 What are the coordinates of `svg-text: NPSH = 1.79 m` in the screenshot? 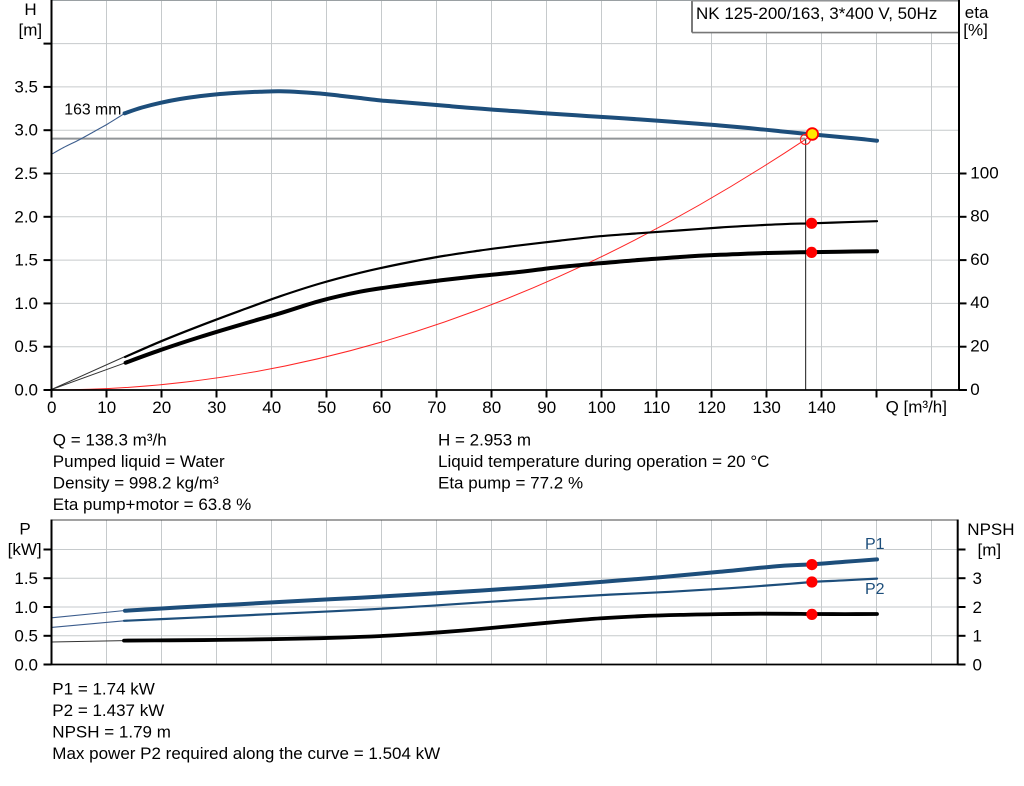 It's located at (111, 732).